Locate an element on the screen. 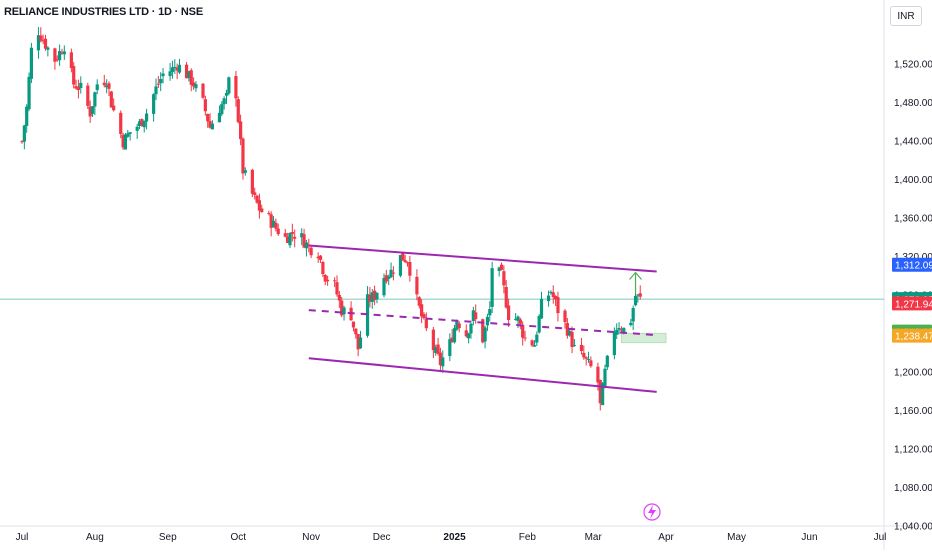 The height and width of the screenshot is (555, 932). time-tick-label: May is located at coordinates (736, 537).